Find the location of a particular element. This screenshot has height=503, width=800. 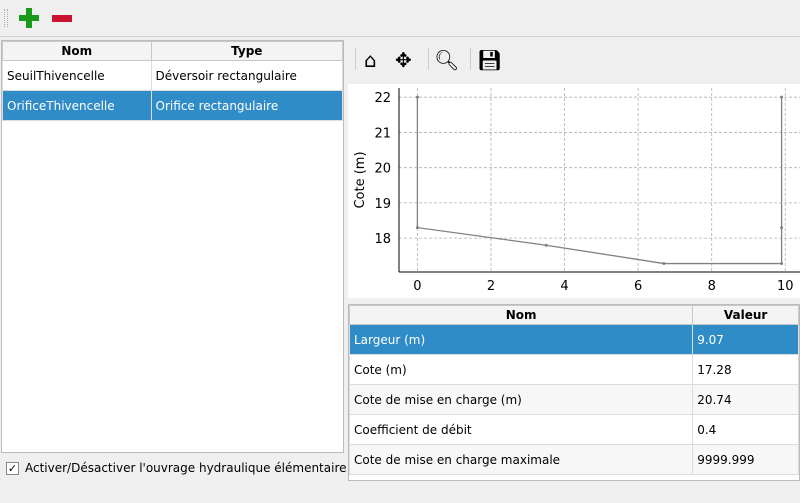

zoom-icon: 🔍︎ is located at coordinates (447, 60).